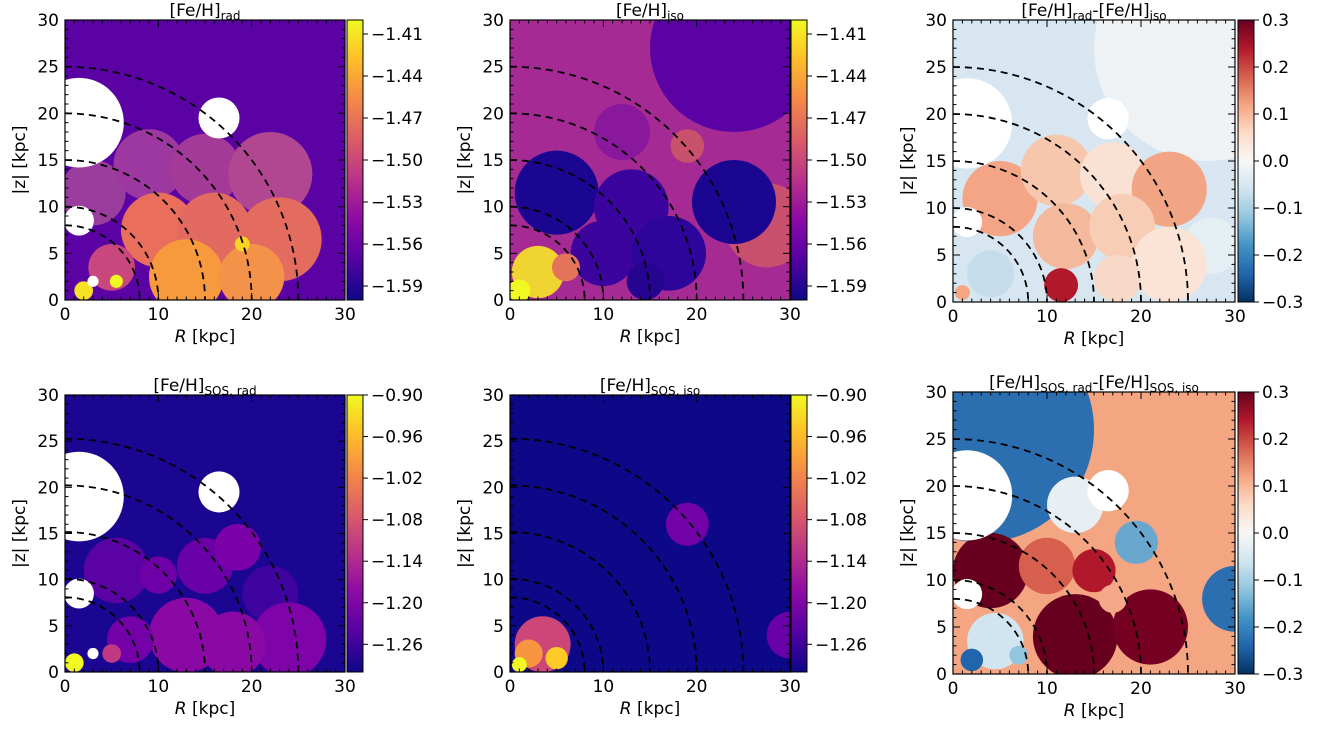  Describe the element at coordinates (841, 245) in the screenshot. I see `colorbar-tick-label: −1.56` at that location.